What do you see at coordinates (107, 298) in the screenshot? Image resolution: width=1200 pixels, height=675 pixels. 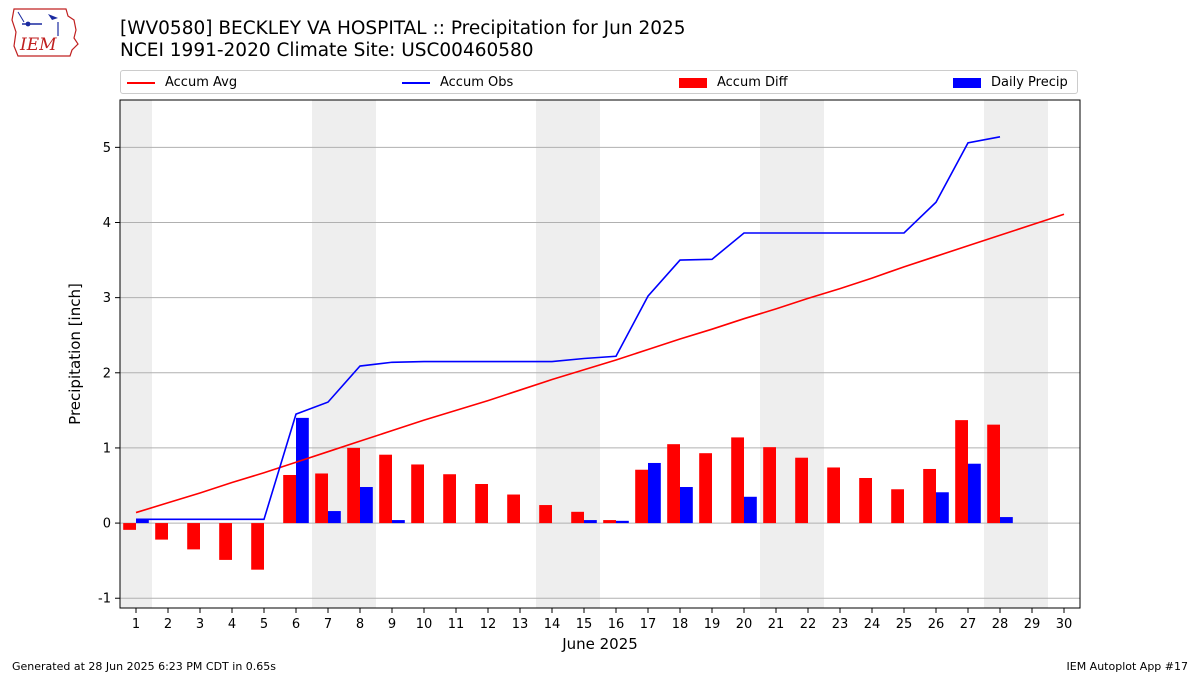 I see `y-tick-label: 3` at bounding box center [107, 298].